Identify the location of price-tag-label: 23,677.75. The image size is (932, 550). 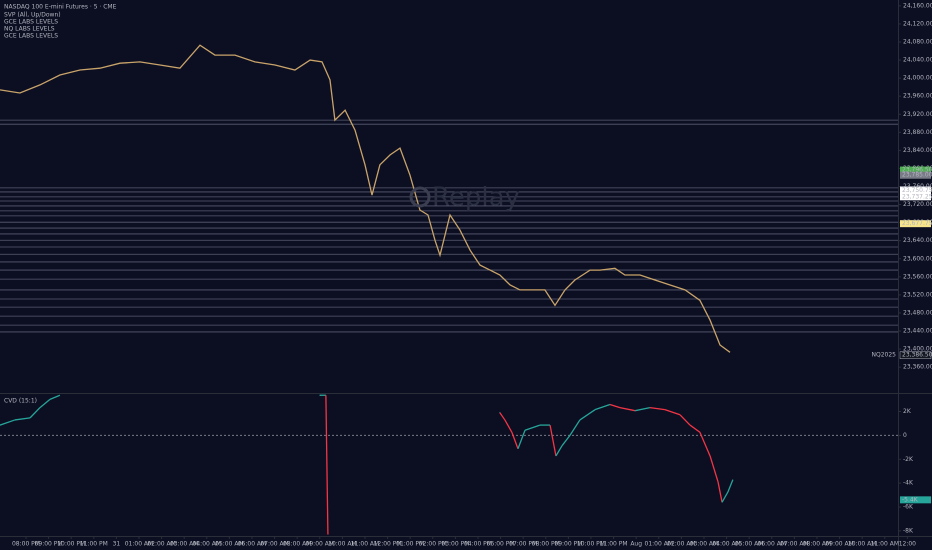
(917, 223).